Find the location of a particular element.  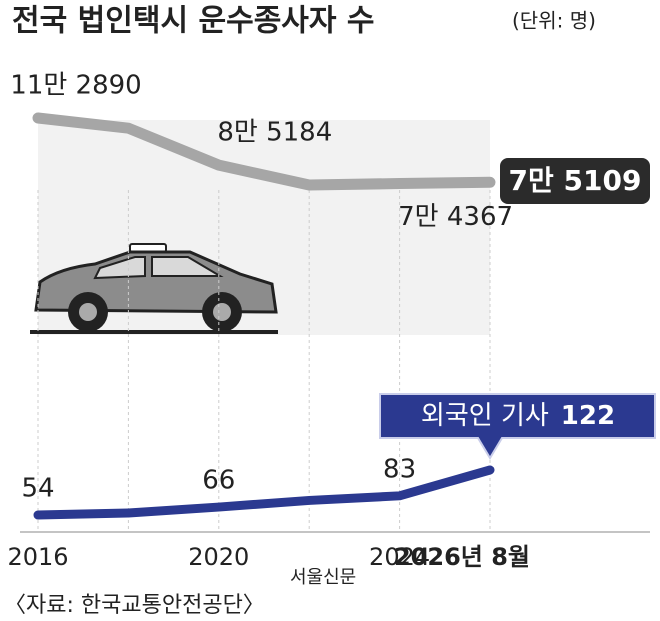

series-name: 외국인 기사 is located at coordinates (485, 416).